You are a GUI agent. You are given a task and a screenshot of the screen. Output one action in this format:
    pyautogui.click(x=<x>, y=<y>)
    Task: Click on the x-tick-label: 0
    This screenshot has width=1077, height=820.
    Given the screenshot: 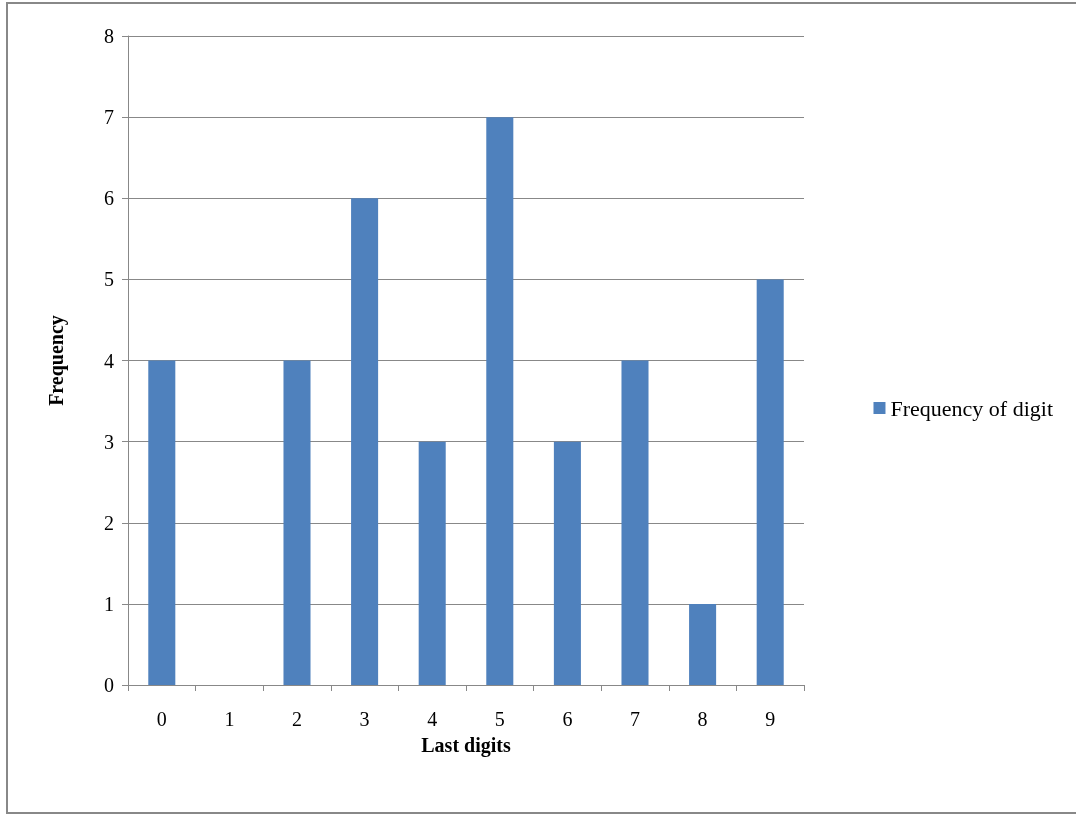 What is the action you would take?
    pyautogui.click(x=161, y=719)
    